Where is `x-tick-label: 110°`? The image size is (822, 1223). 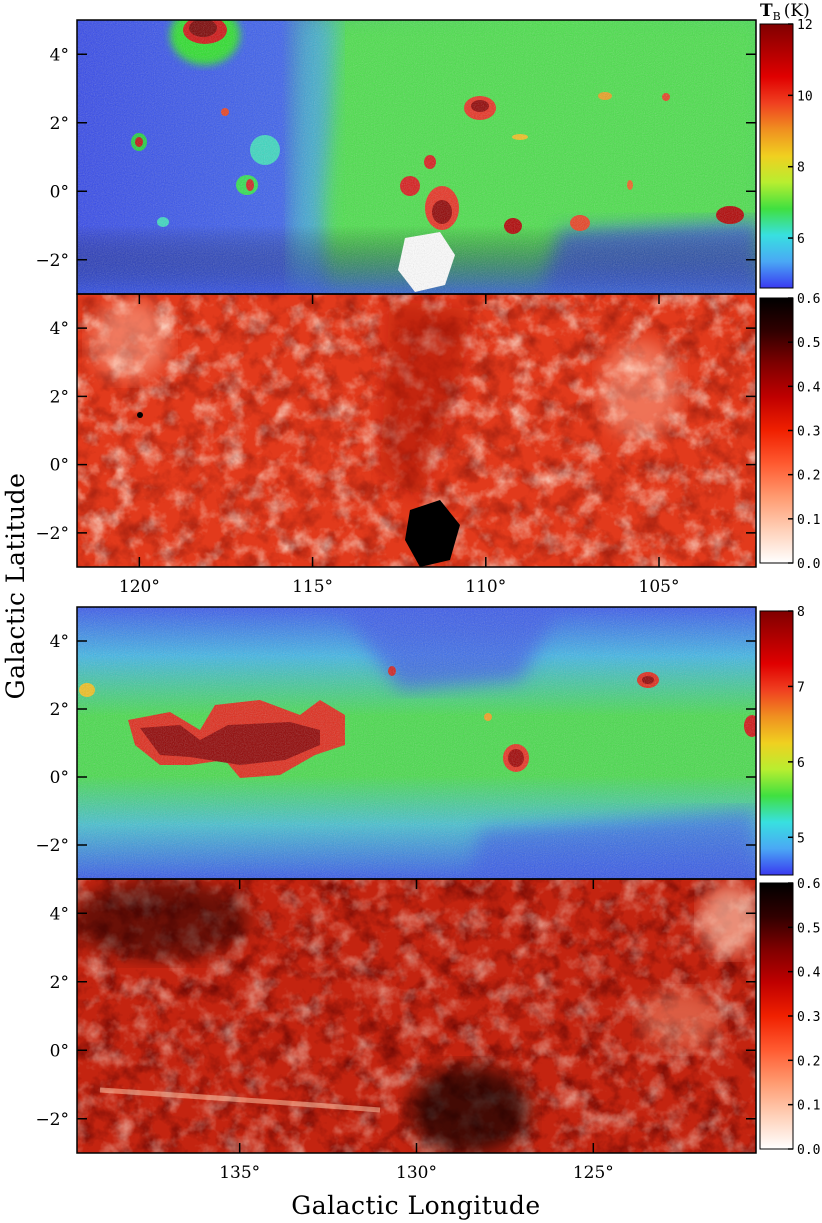
x-tick-label: 110° is located at coordinates (485, 587).